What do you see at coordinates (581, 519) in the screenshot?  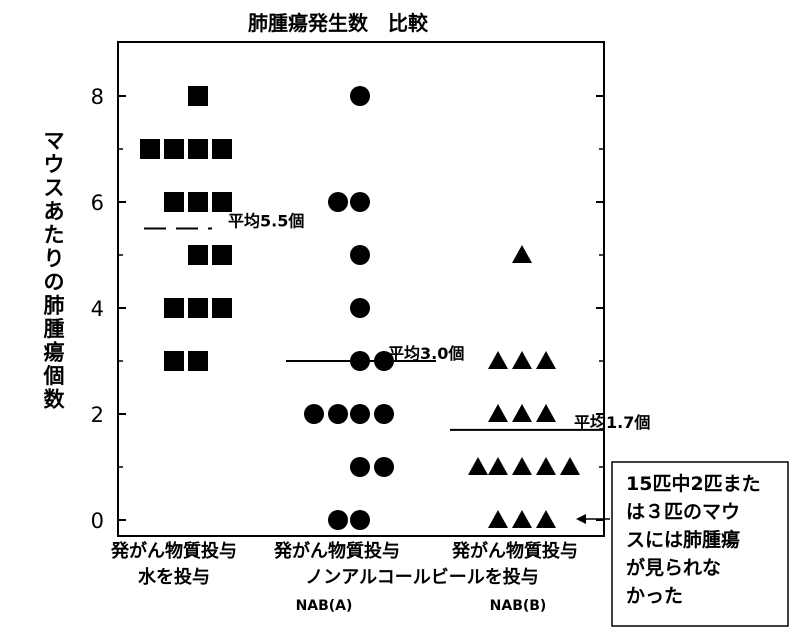 I see `arrow-head-icon` at bounding box center [581, 519].